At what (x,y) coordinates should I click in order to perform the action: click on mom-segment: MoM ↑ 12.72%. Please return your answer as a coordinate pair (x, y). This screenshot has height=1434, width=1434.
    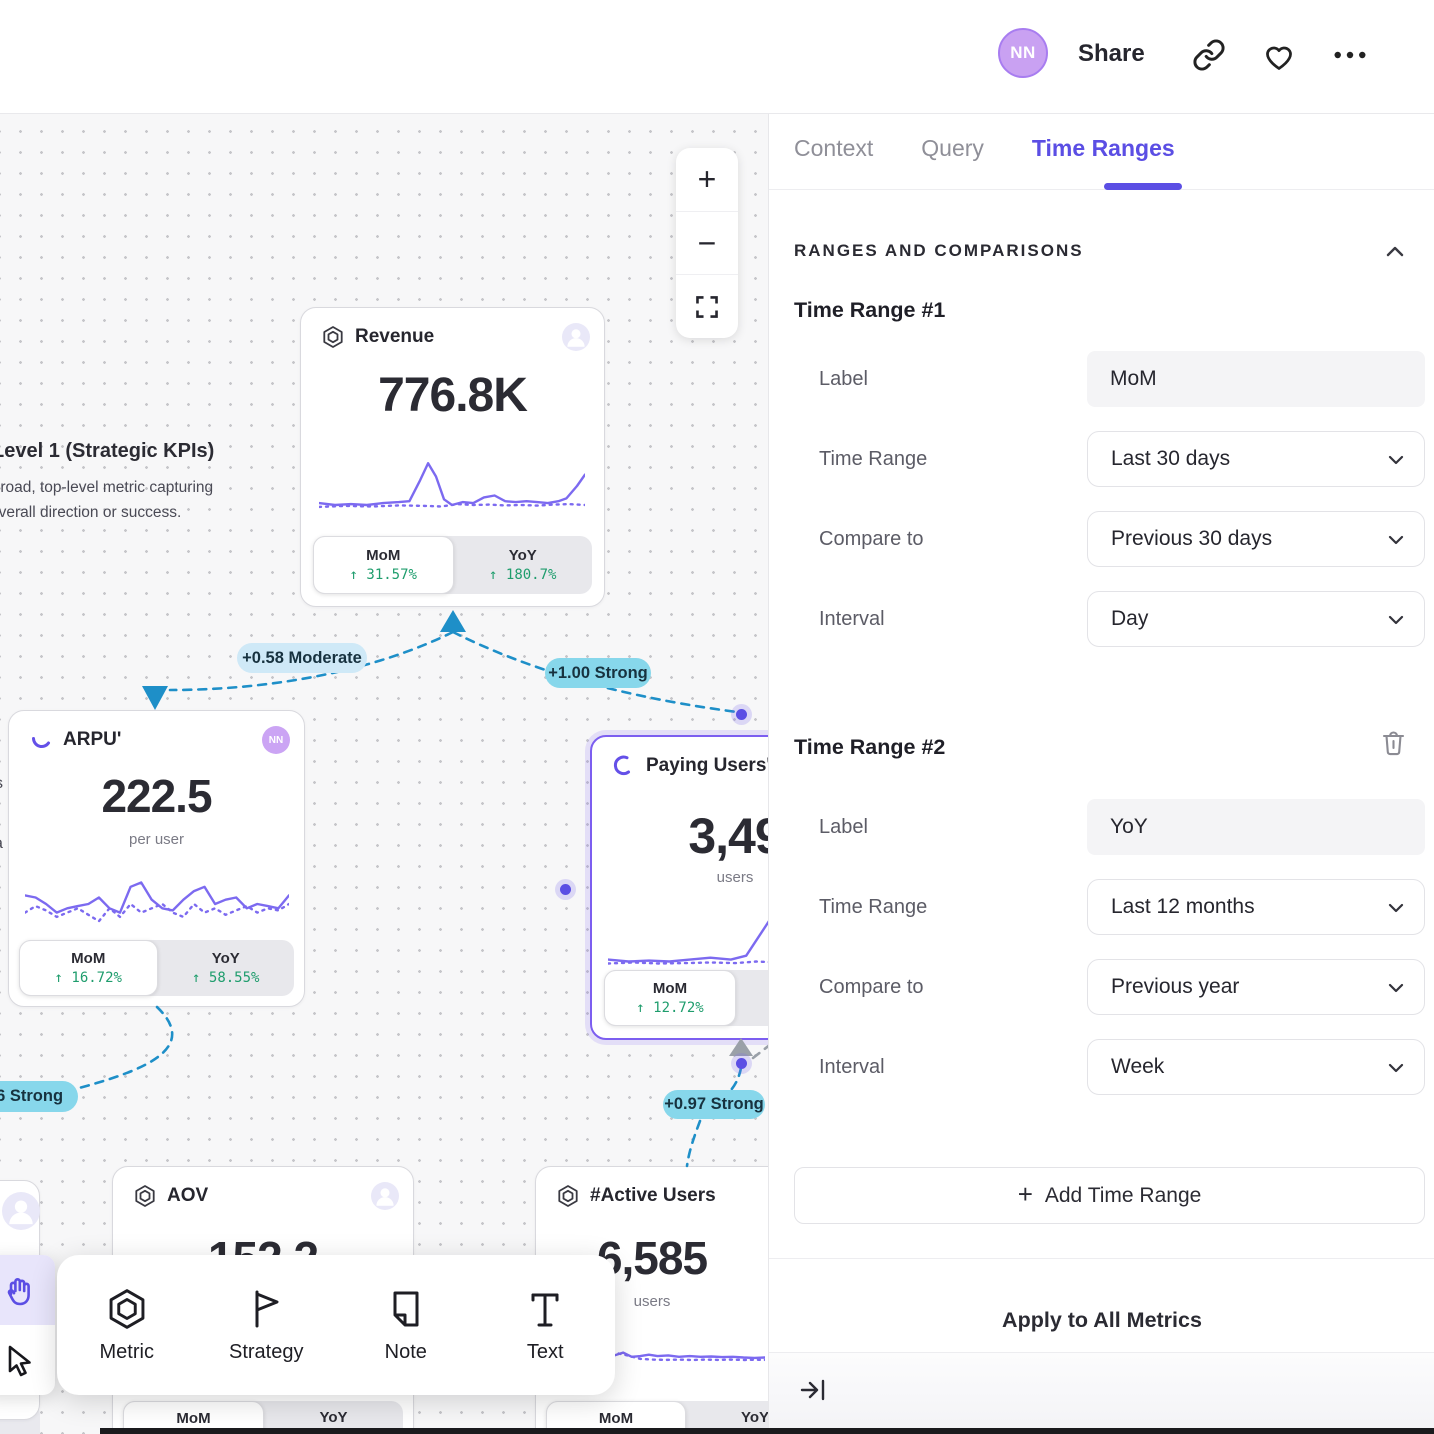
    Looking at the image, I should click on (670, 998).